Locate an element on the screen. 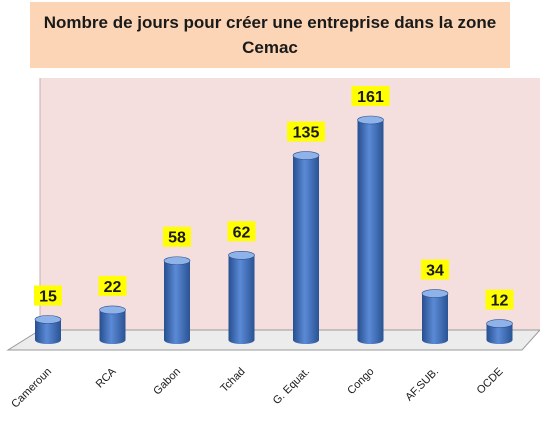 Image resolution: width=540 pixels, height=430 pixels. bar-af-sub: 34 is located at coordinates (435, 301).